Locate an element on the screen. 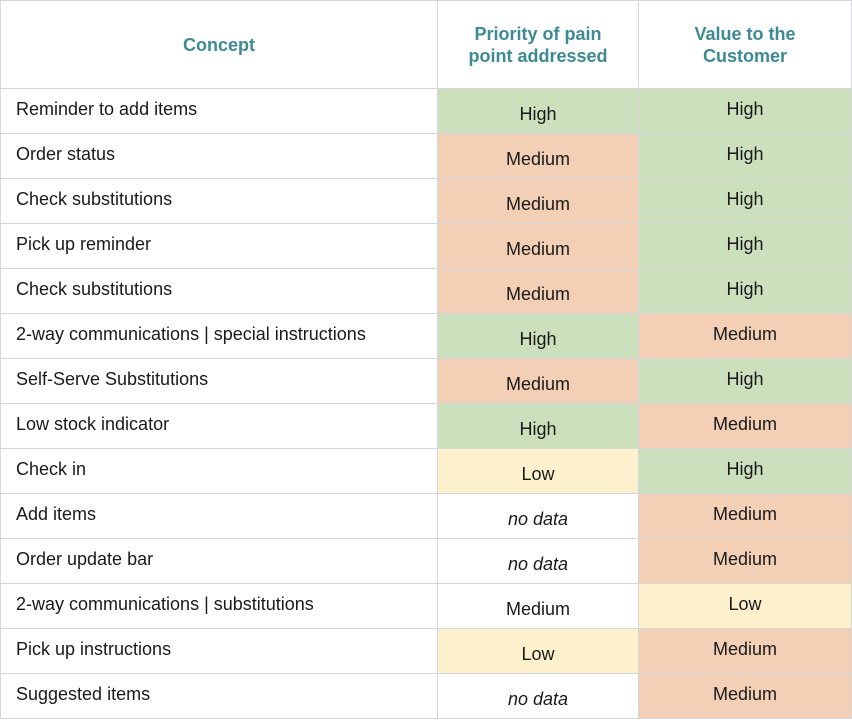 The width and height of the screenshot is (852, 720). table-row: Check in Low High is located at coordinates (426, 471).